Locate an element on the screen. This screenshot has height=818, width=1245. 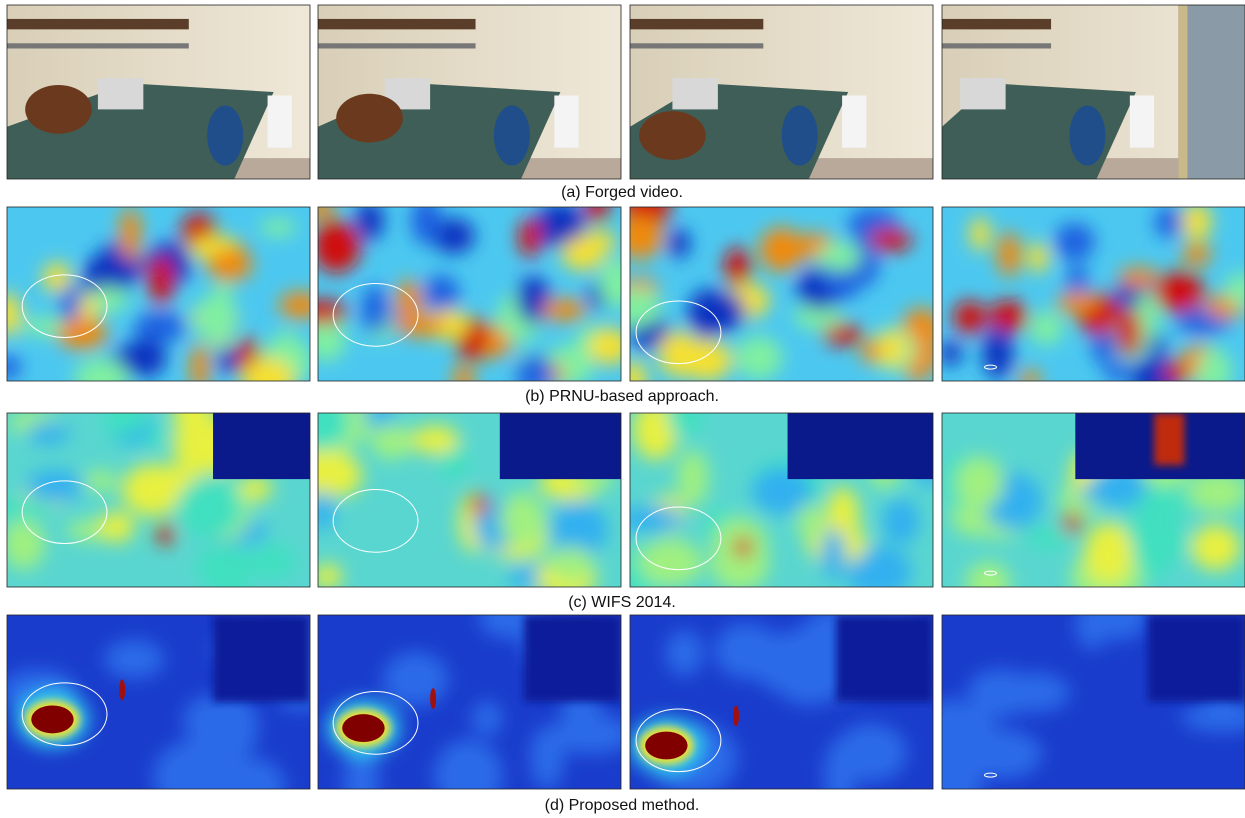
hot-region is located at coordinates (1169, 439).